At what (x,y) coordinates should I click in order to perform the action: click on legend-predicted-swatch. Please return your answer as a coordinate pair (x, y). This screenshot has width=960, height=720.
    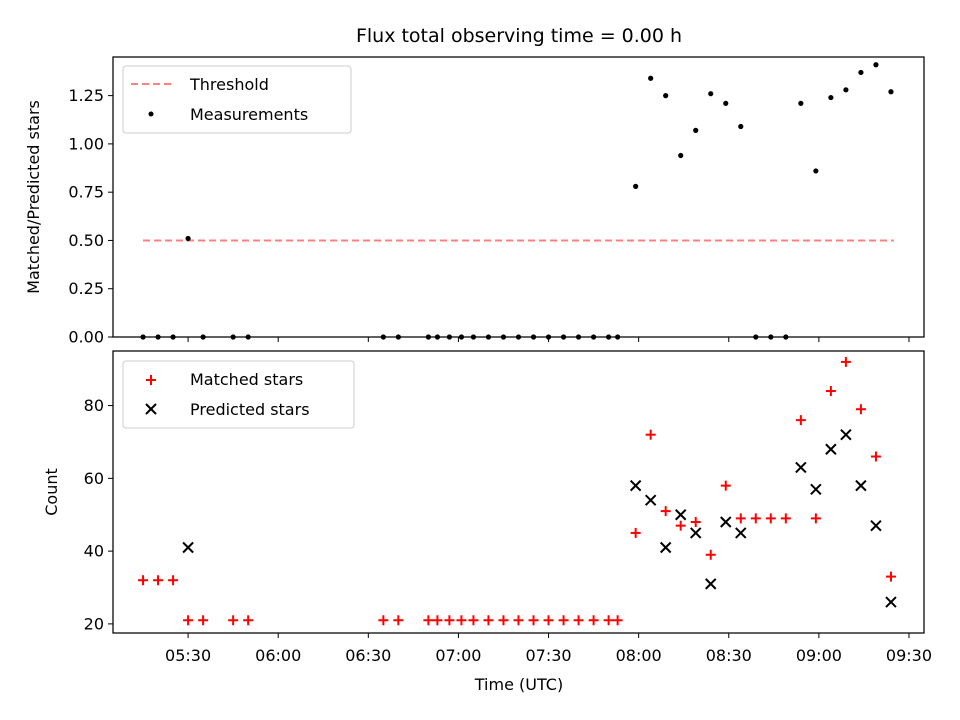
    Looking at the image, I should click on (151, 409).